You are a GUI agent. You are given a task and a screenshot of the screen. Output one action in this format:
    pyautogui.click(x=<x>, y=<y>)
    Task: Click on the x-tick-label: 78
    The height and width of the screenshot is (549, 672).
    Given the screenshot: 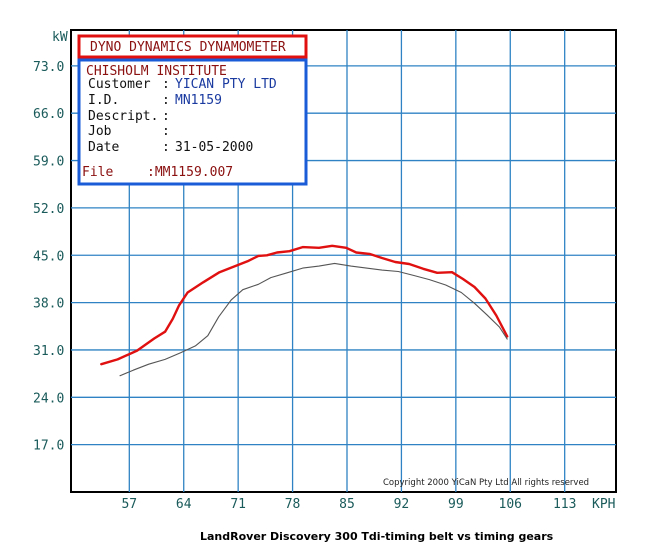 What is the action you would take?
    pyautogui.click(x=293, y=504)
    